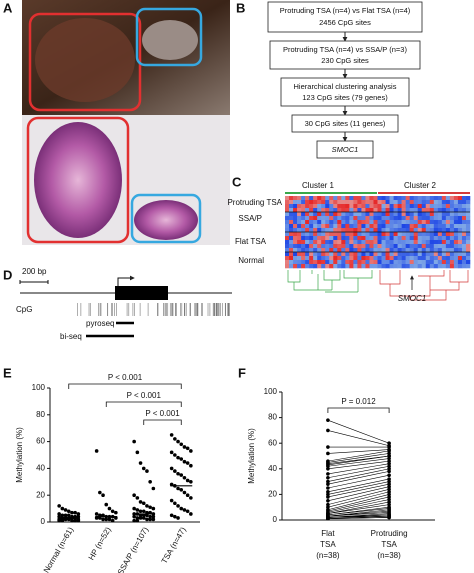  I want to click on panel-label: C, so click(237, 181).